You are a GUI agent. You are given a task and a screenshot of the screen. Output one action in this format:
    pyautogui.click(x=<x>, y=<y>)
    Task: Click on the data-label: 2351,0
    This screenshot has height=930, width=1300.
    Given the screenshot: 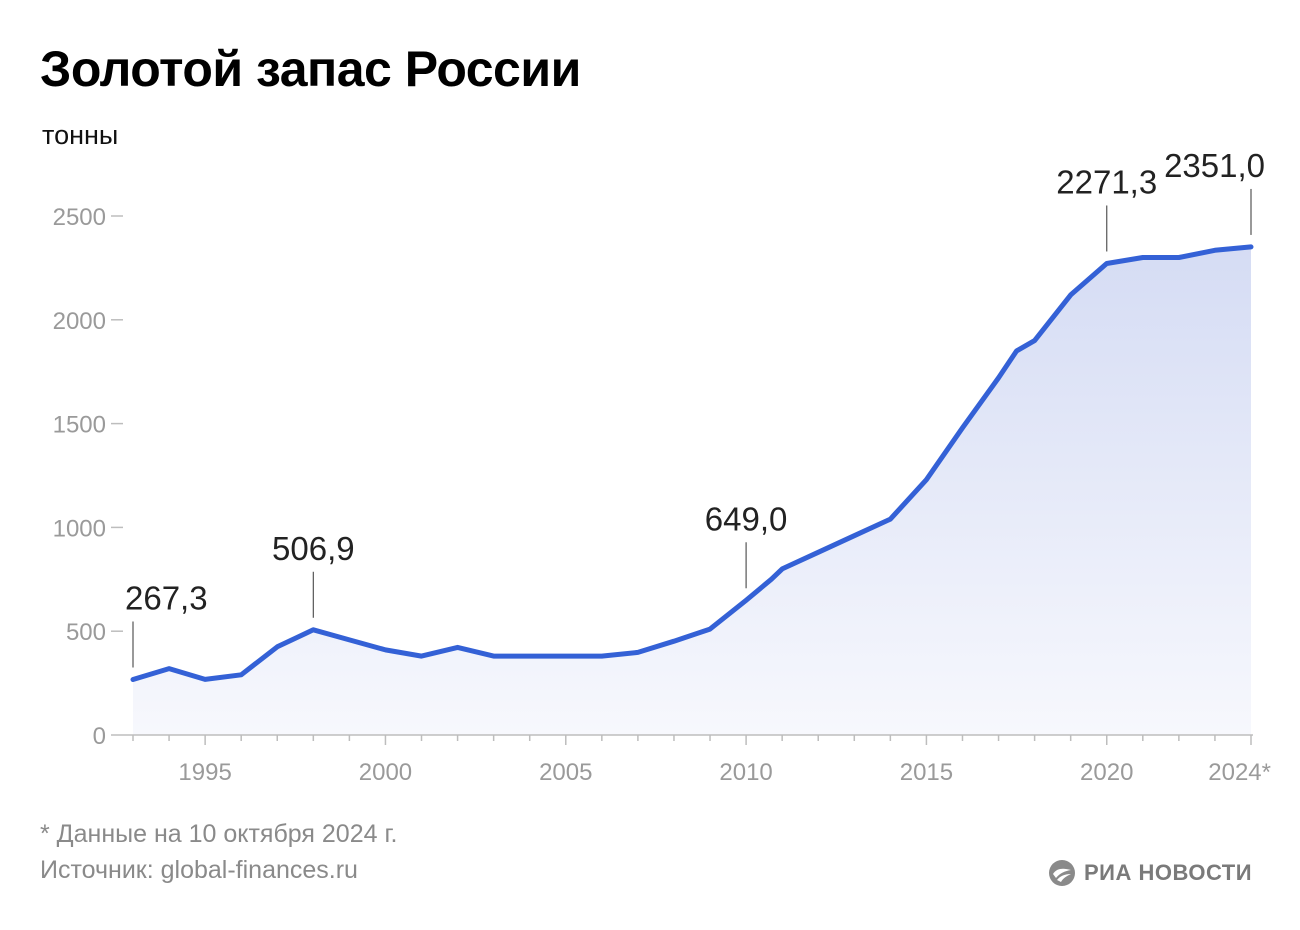 What is the action you would take?
    pyautogui.click(x=1214, y=165)
    